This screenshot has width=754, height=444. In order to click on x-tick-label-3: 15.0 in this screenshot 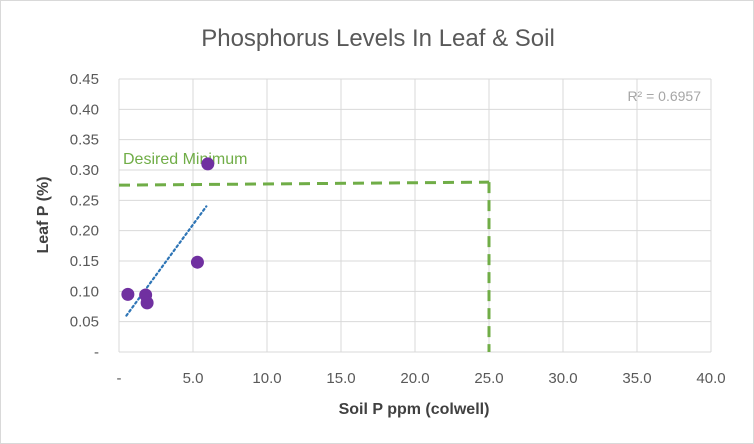, I will do `click(340, 378)`.